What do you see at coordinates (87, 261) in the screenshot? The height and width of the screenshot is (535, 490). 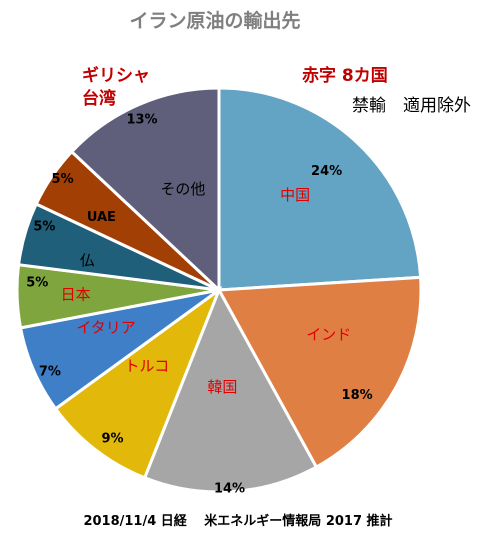 I see `pie-slice-name: 仏` at bounding box center [87, 261].